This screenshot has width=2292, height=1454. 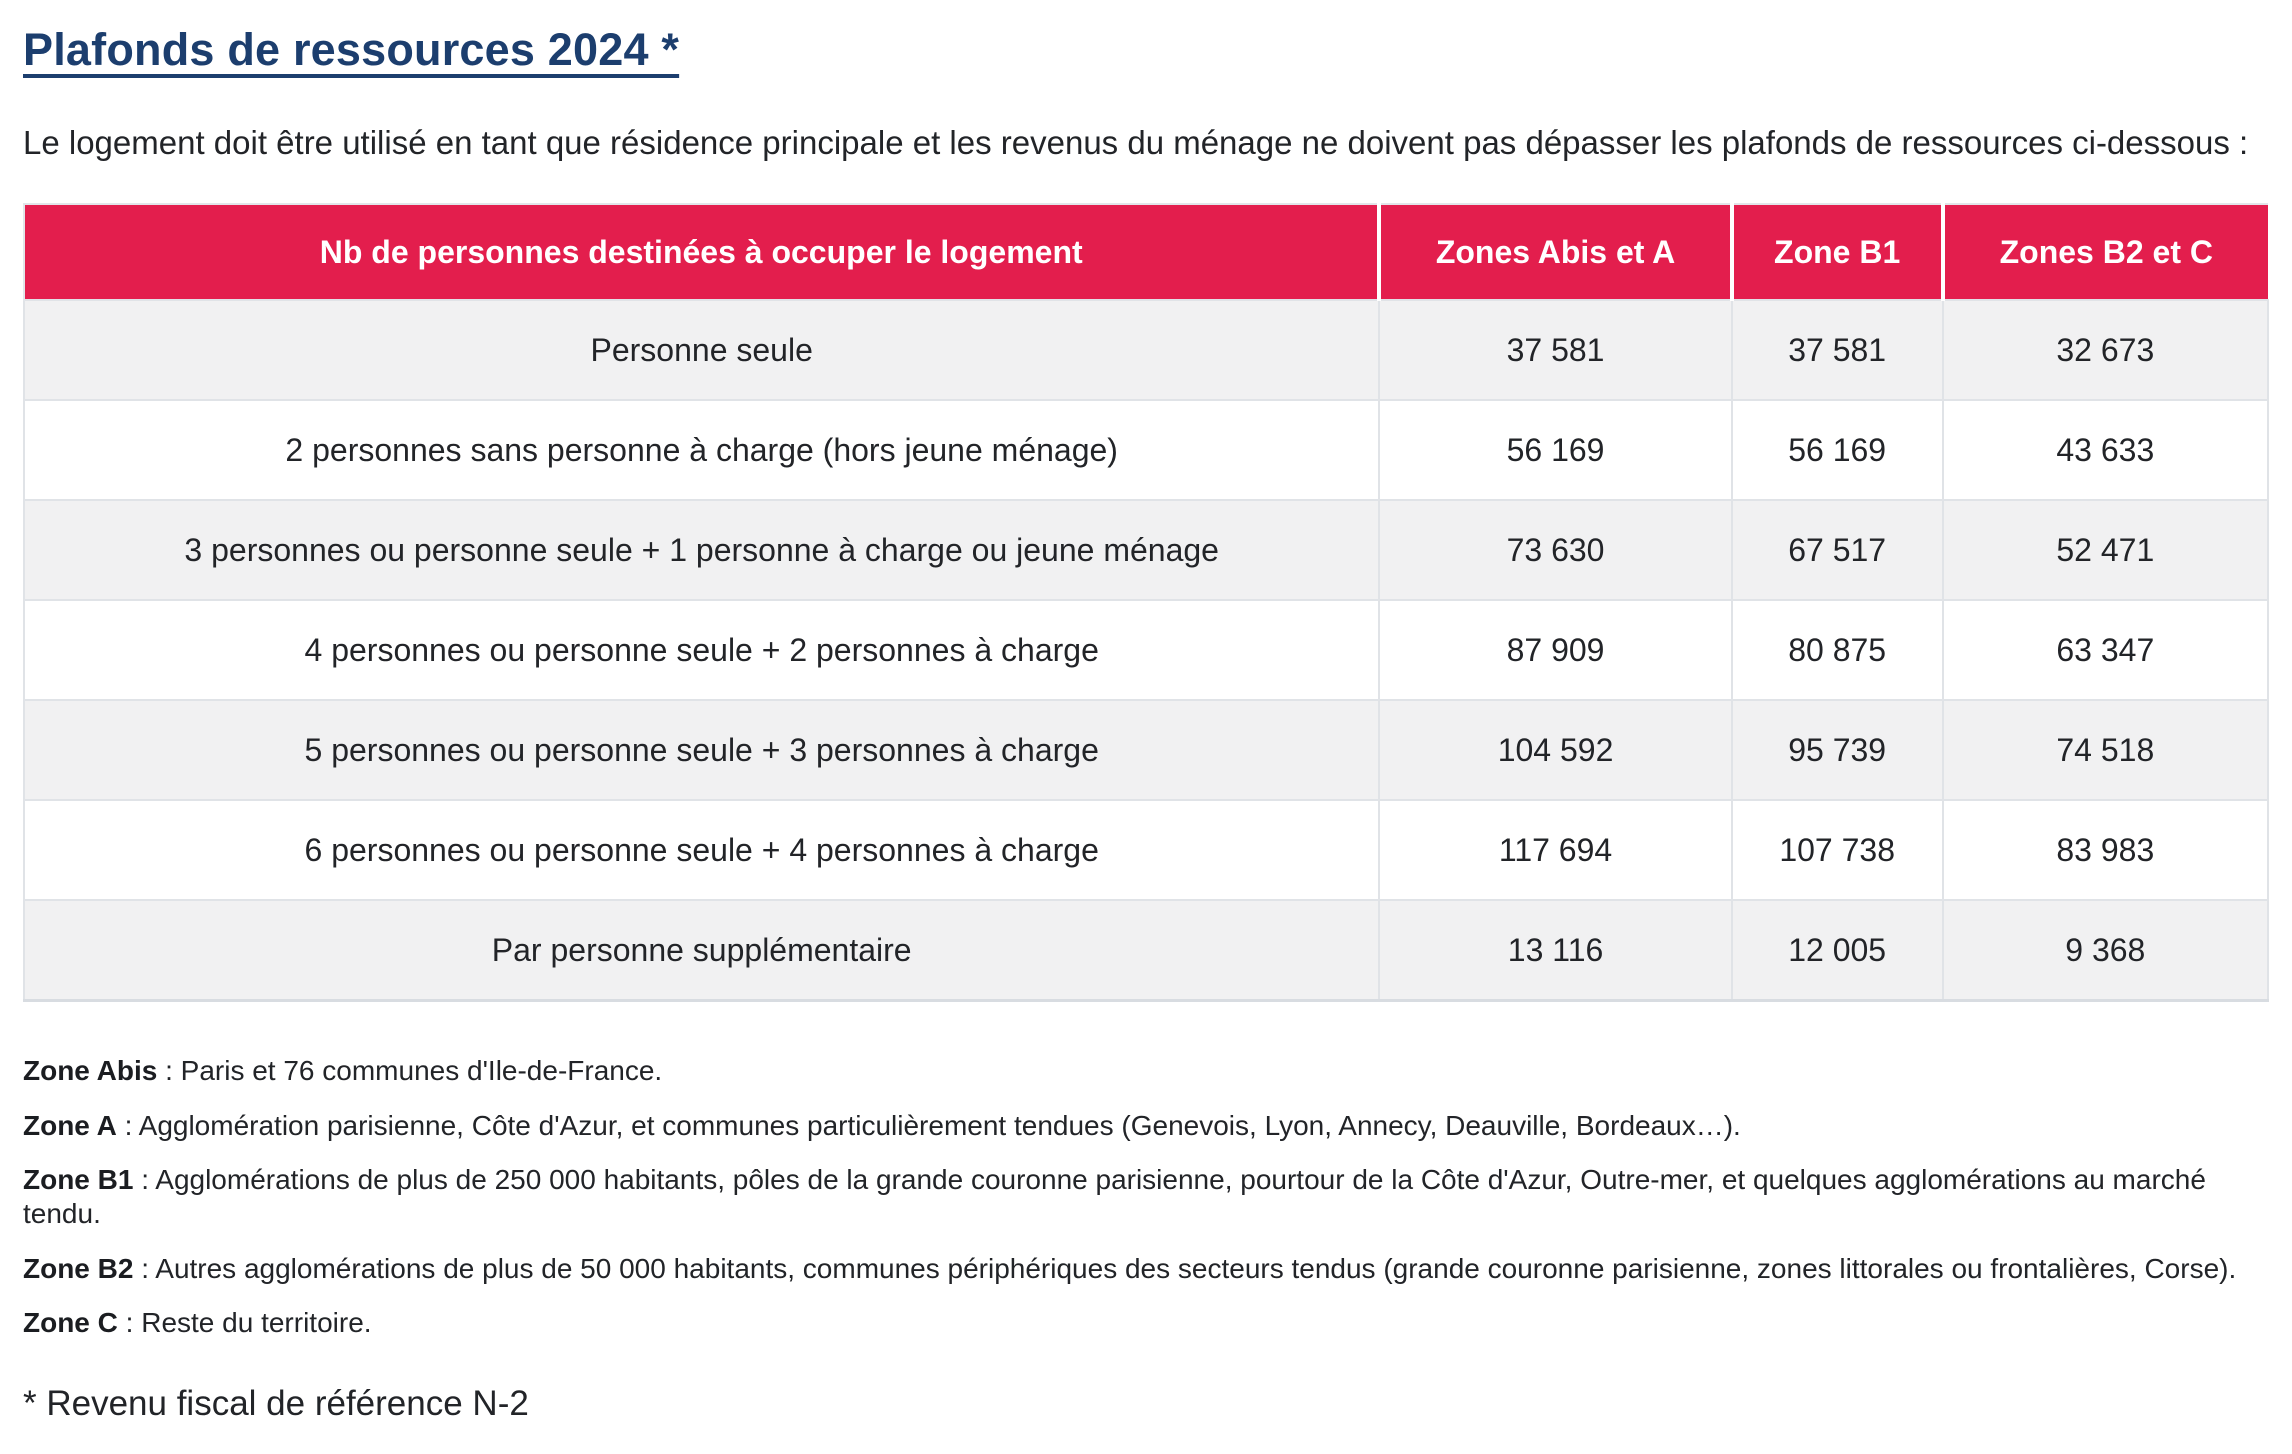 I want to click on zone-note-term: Zone A, so click(x=70, y=1125).